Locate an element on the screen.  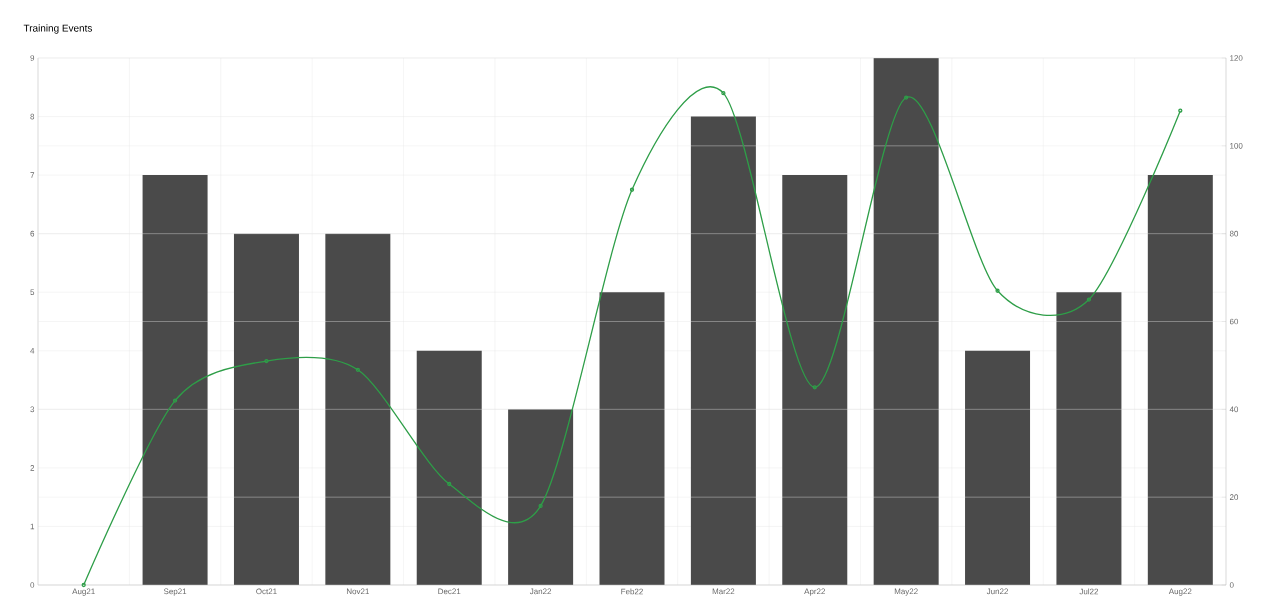
chart-title: Training Events is located at coordinates (57, 29).